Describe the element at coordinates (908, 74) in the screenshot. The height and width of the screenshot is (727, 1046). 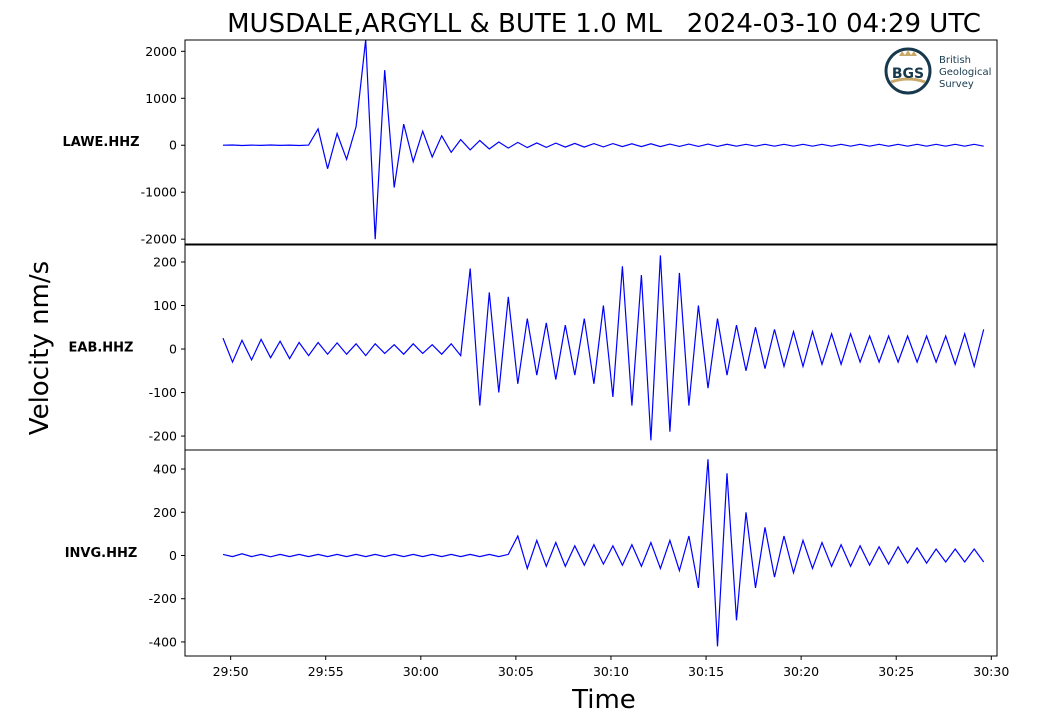
I see `logo-mark: BGS` at that location.